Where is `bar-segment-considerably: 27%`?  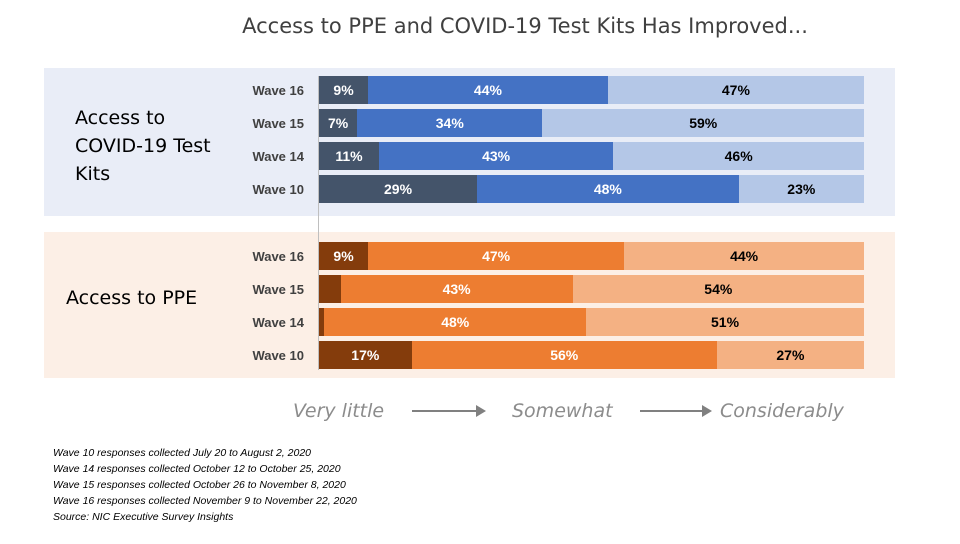 bar-segment-considerably: 27% is located at coordinates (790, 355).